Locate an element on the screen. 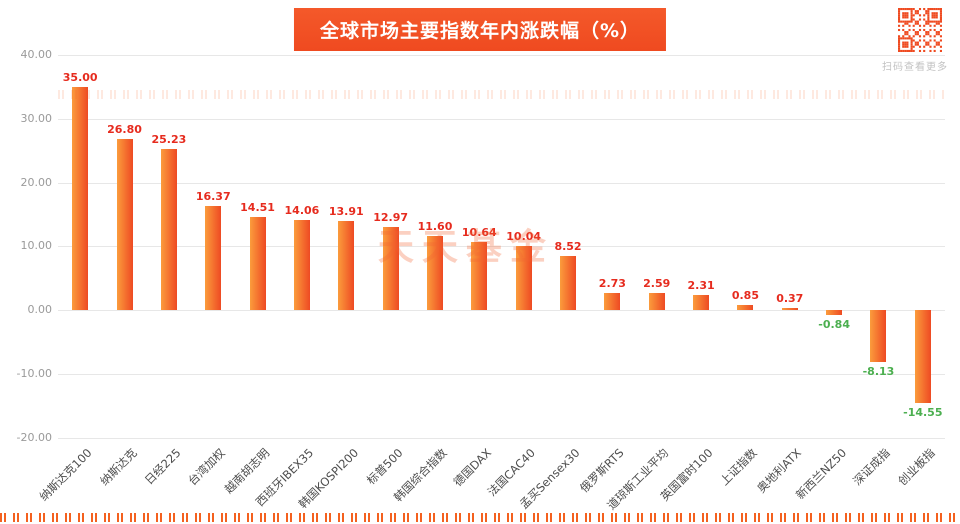  bar-value-label: 35.00 is located at coordinates (80, 77).